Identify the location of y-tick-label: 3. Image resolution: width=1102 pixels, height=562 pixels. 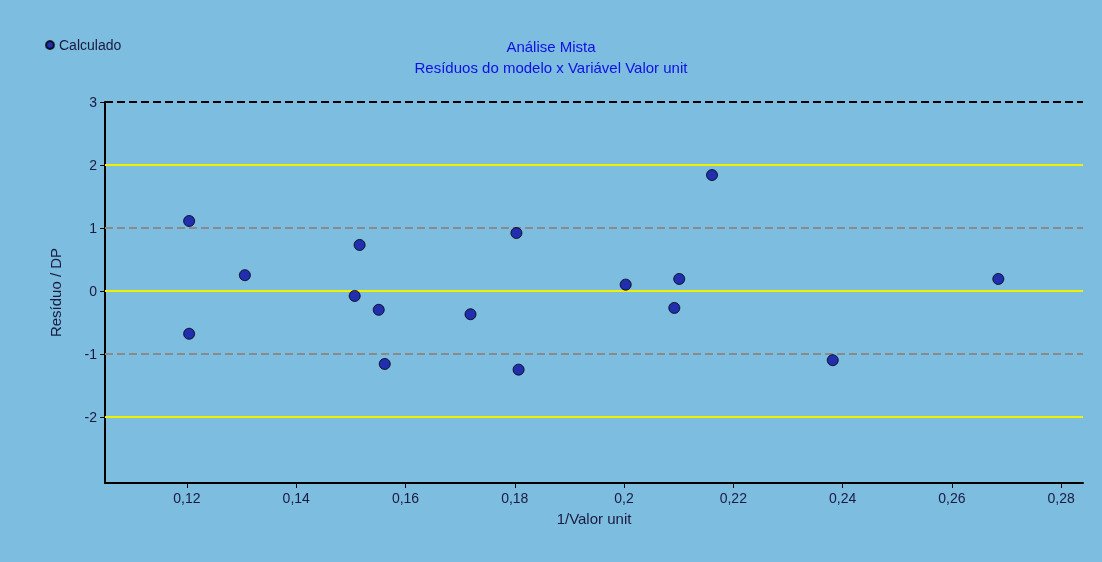
(93, 102).